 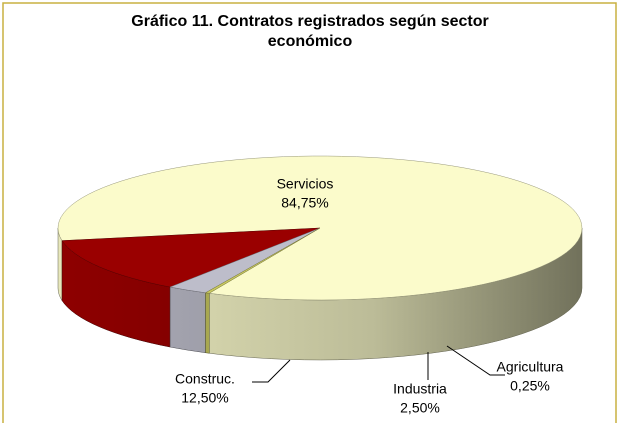 I want to click on slice-label: Agricultura, so click(x=530, y=367).